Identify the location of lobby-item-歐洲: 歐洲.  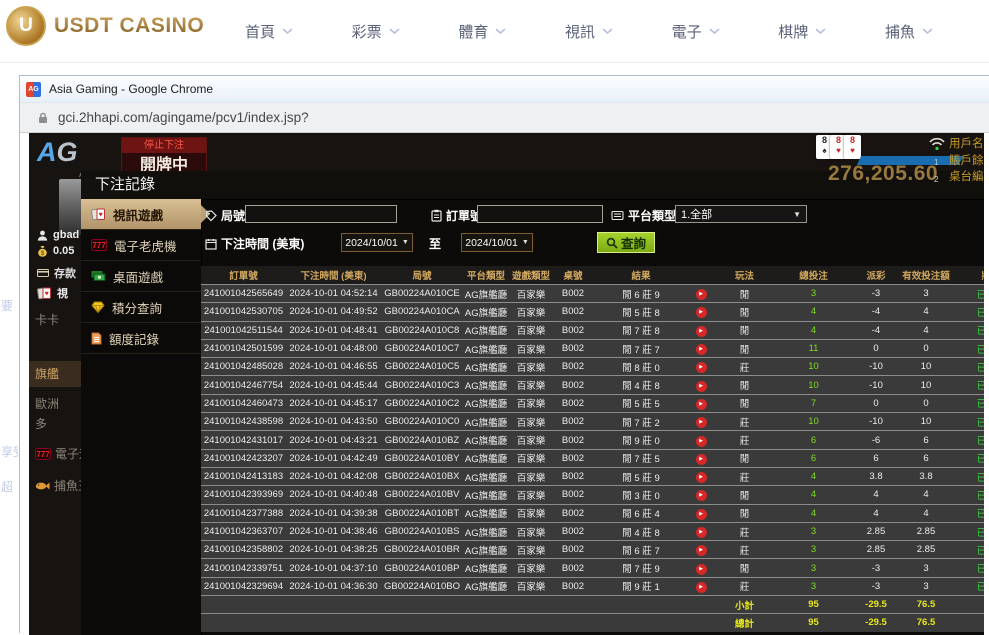
(58, 403).